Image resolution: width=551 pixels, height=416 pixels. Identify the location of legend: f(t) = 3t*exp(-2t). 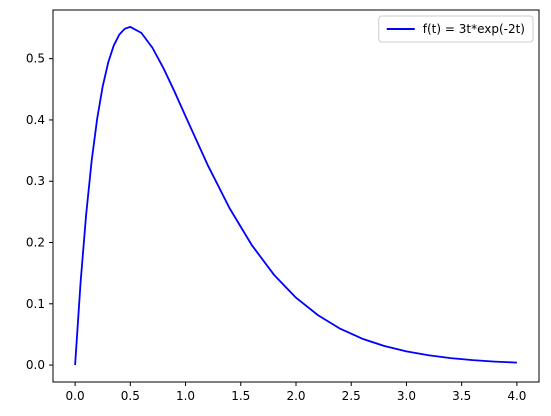
(456, 29).